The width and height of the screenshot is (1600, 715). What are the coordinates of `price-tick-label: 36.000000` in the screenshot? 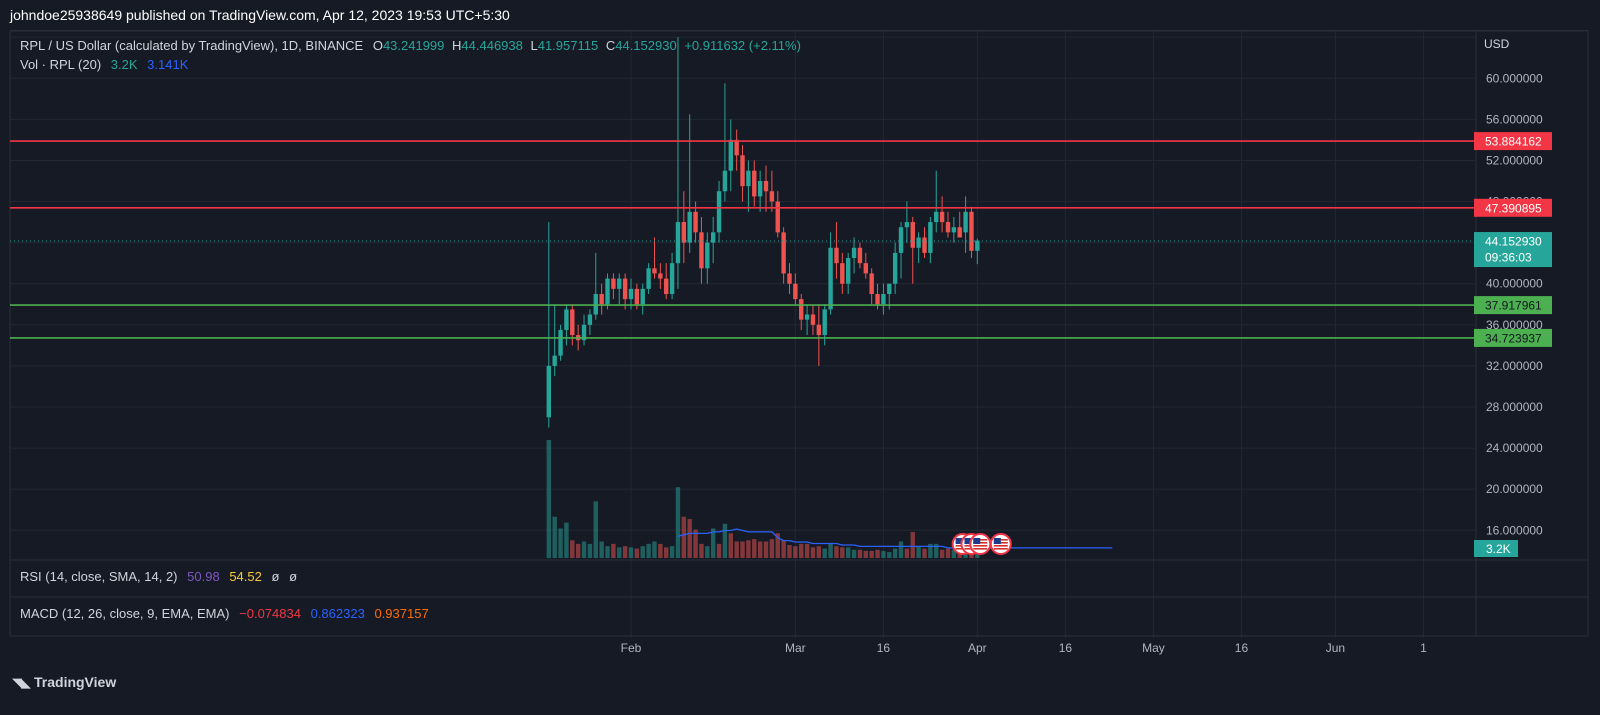 It's located at (1514, 325).